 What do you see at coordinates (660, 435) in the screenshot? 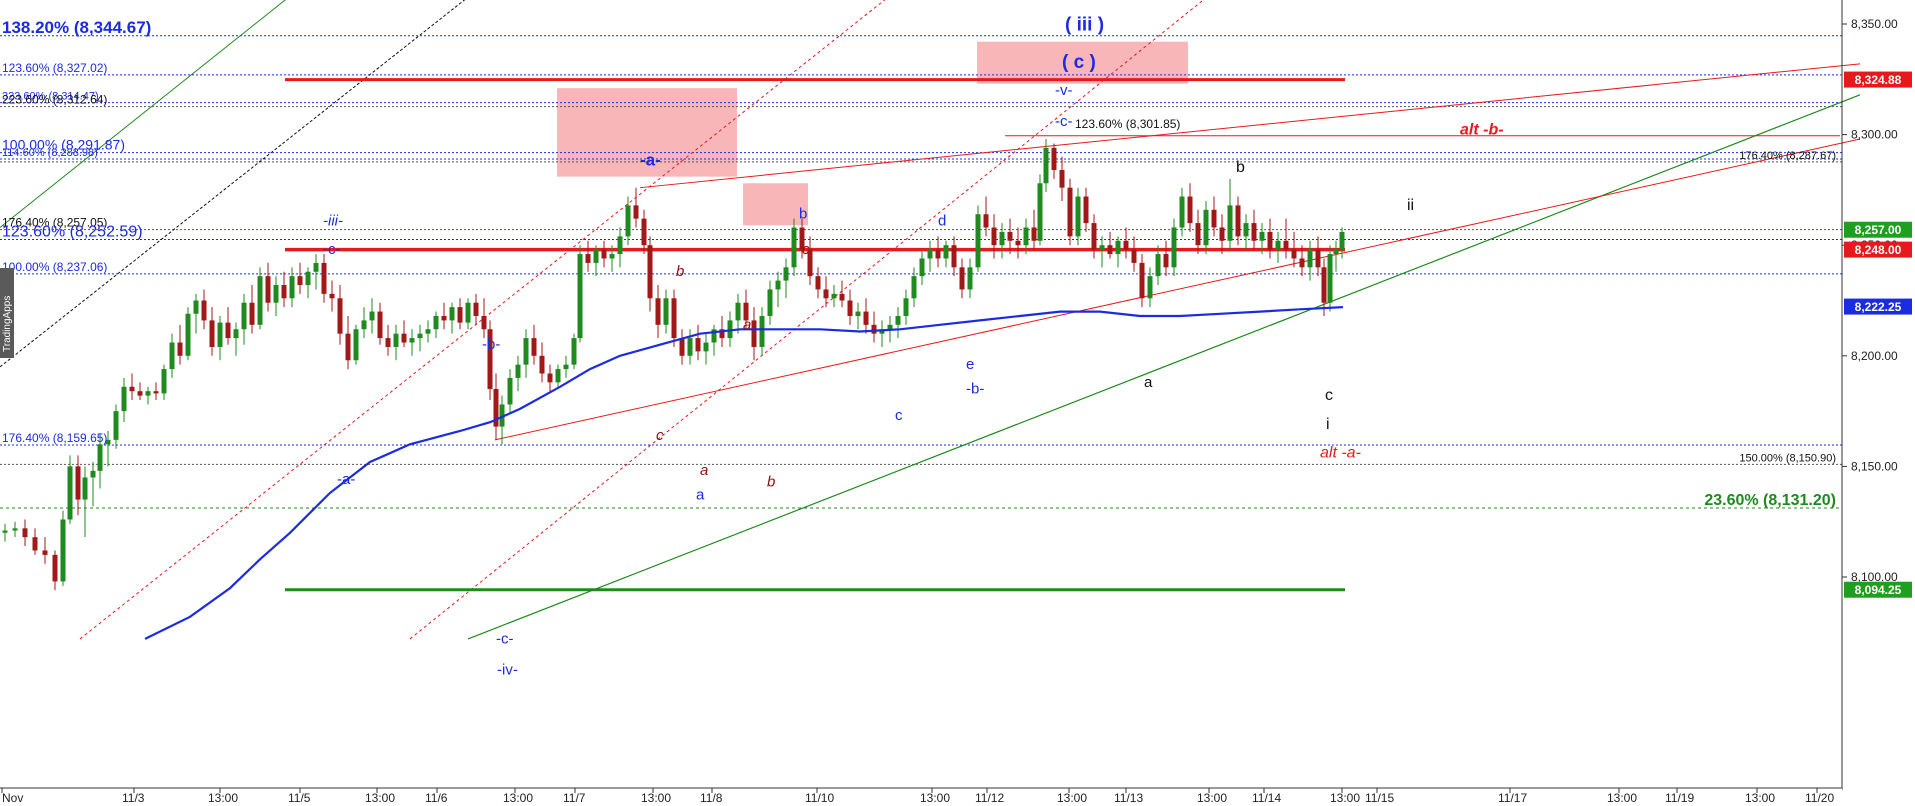
I see `annotation-24: c` at bounding box center [660, 435].